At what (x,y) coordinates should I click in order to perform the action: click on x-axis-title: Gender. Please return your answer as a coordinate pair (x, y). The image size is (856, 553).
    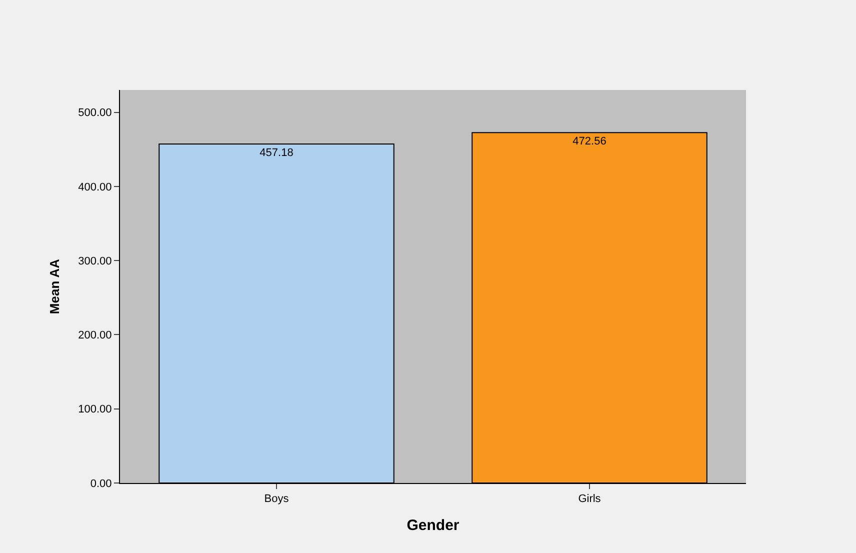
    Looking at the image, I should click on (433, 525).